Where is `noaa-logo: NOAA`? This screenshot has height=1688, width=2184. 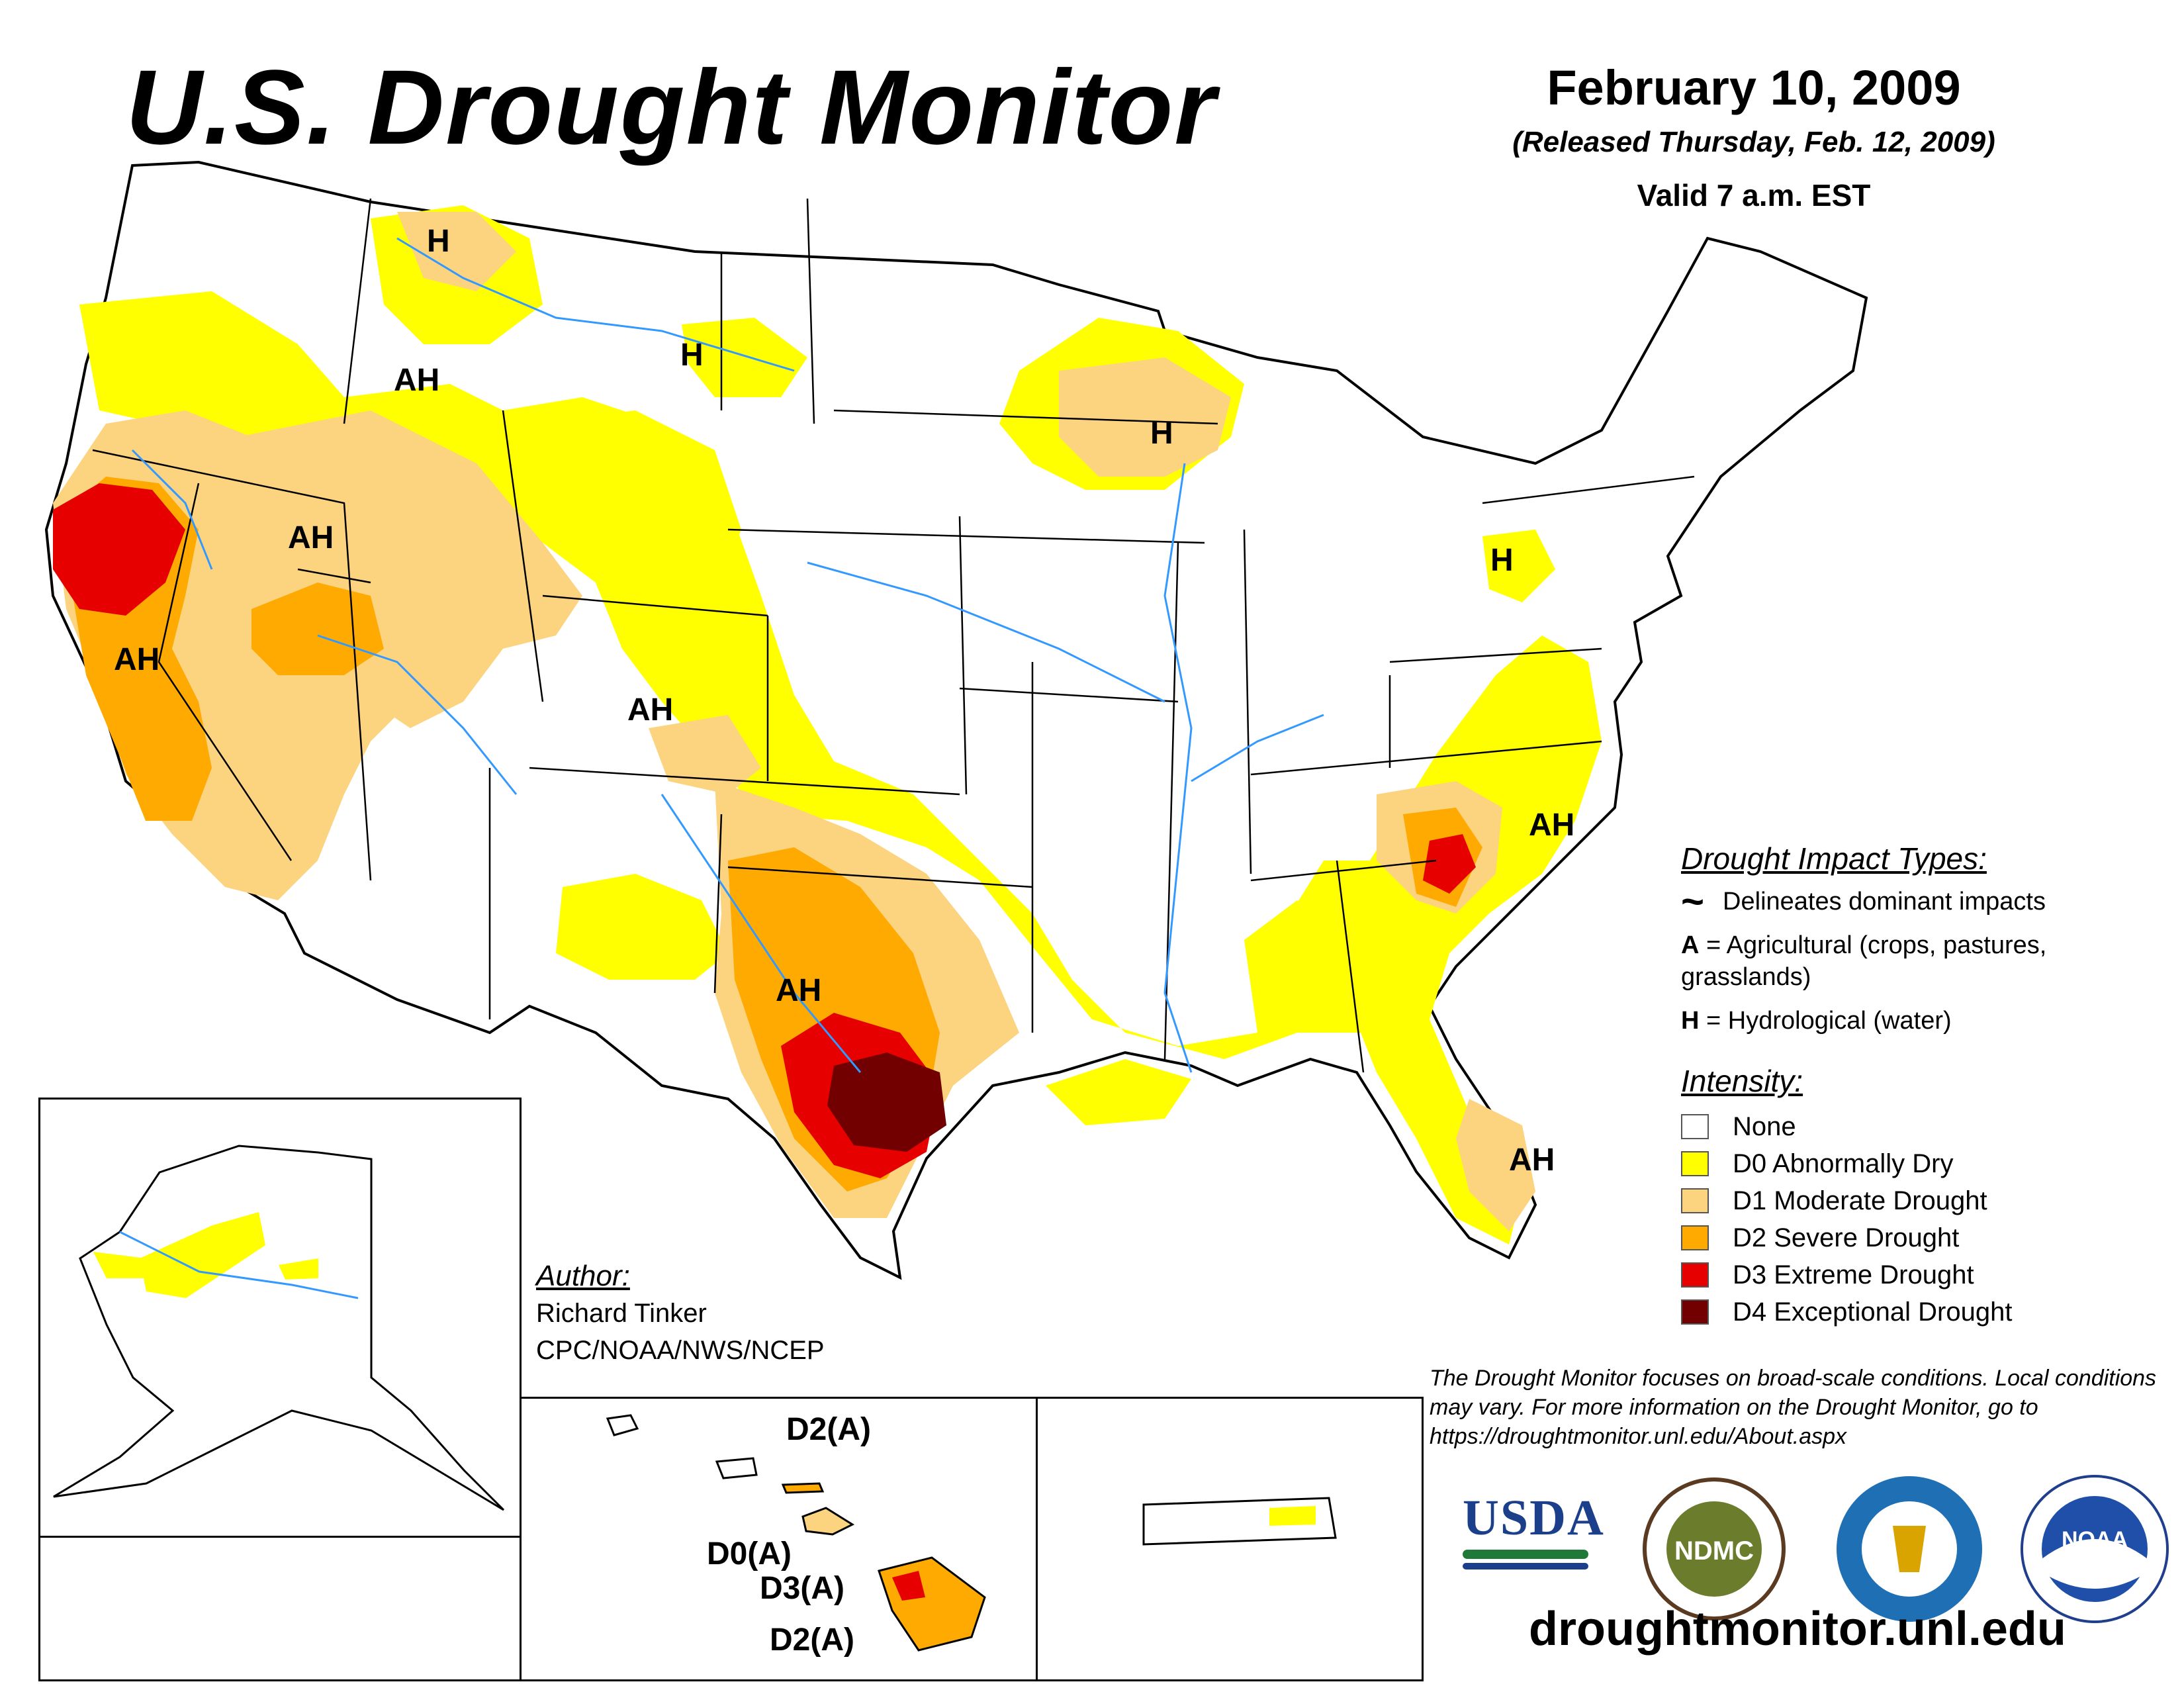 noaa-logo: NOAA is located at coordinates (2095, 1549).